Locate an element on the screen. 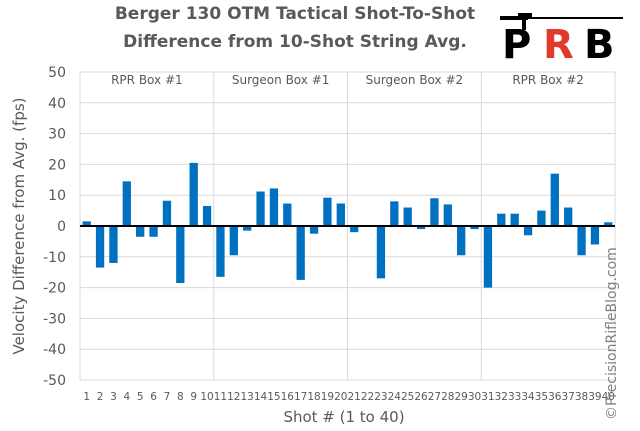 The height and width of the screenshot is (431, 640). x-tick-label: 4 is located at coordinates (126, 397).